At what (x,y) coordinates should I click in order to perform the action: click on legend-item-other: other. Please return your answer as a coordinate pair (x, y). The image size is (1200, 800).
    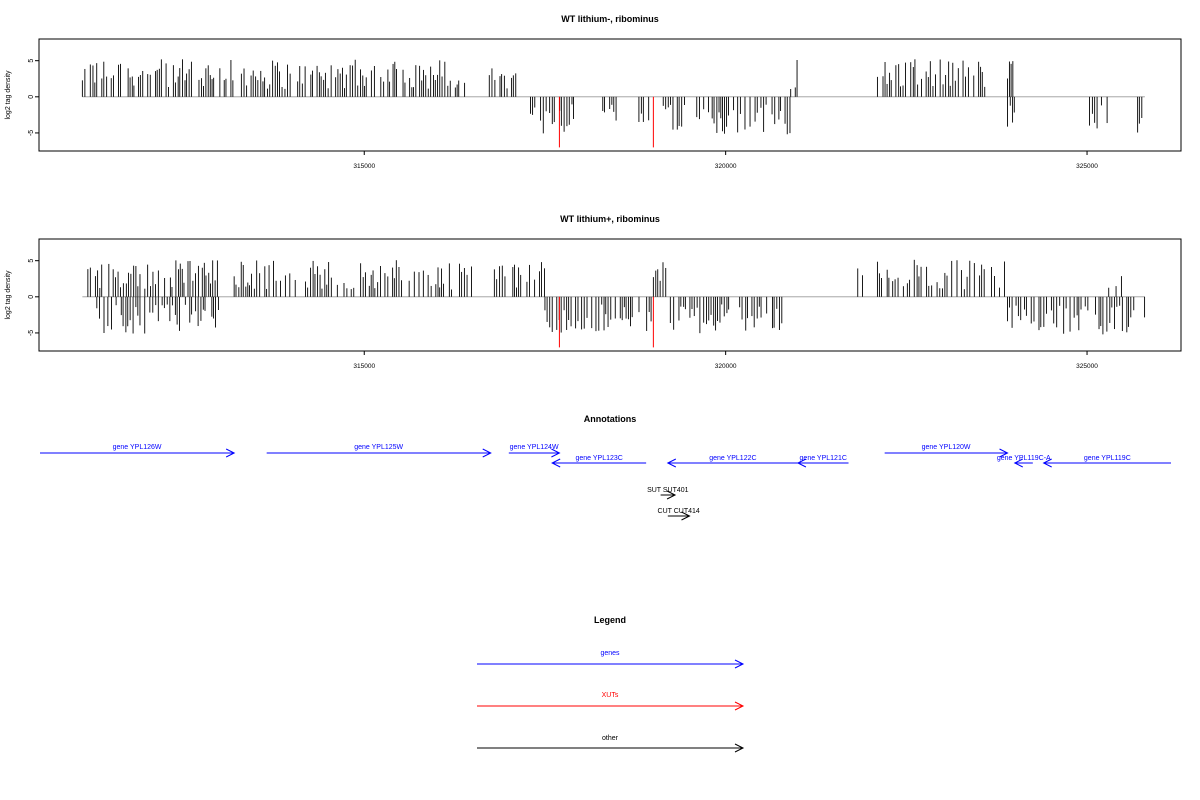
    Looking at the image, I should click on (611, 744).